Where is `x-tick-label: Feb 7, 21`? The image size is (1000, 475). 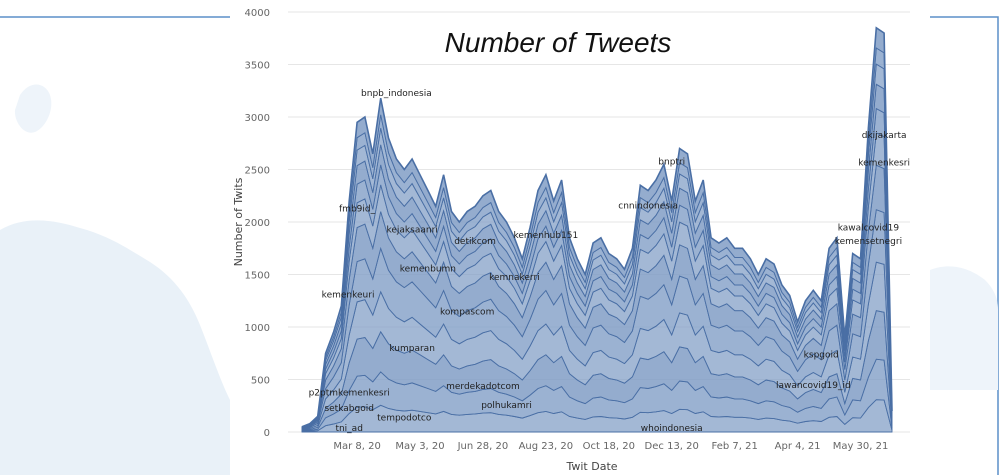 x-tick-label: Feb 7, 21 is located at coordinates (735, 446).